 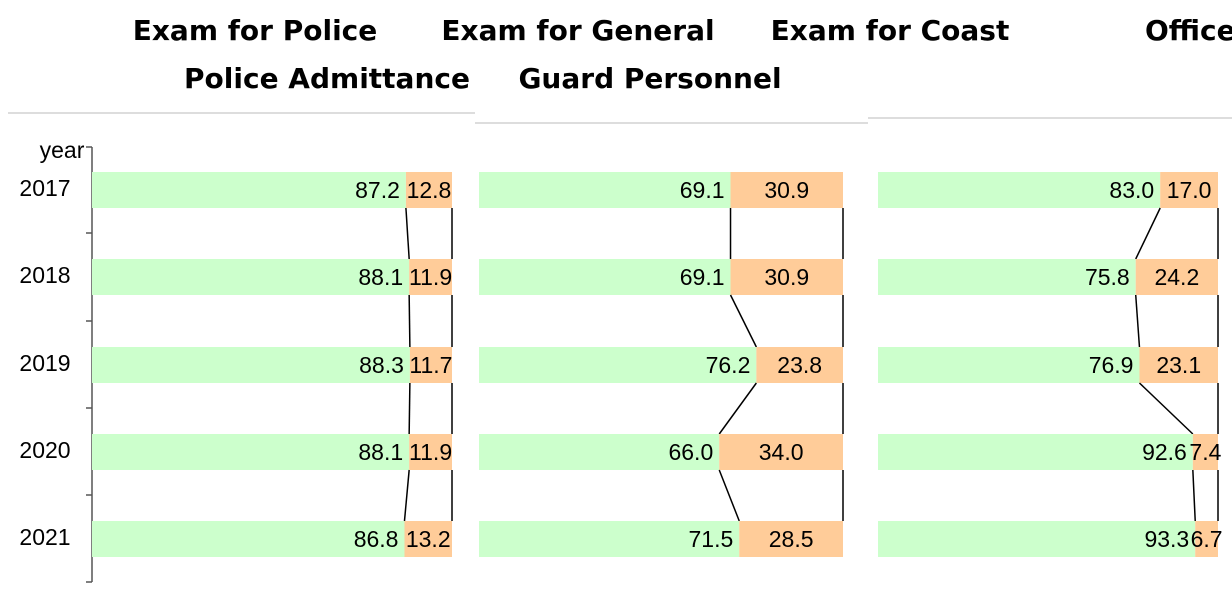 I want to click on value-label: 12.8, so click(x=429, y=190).